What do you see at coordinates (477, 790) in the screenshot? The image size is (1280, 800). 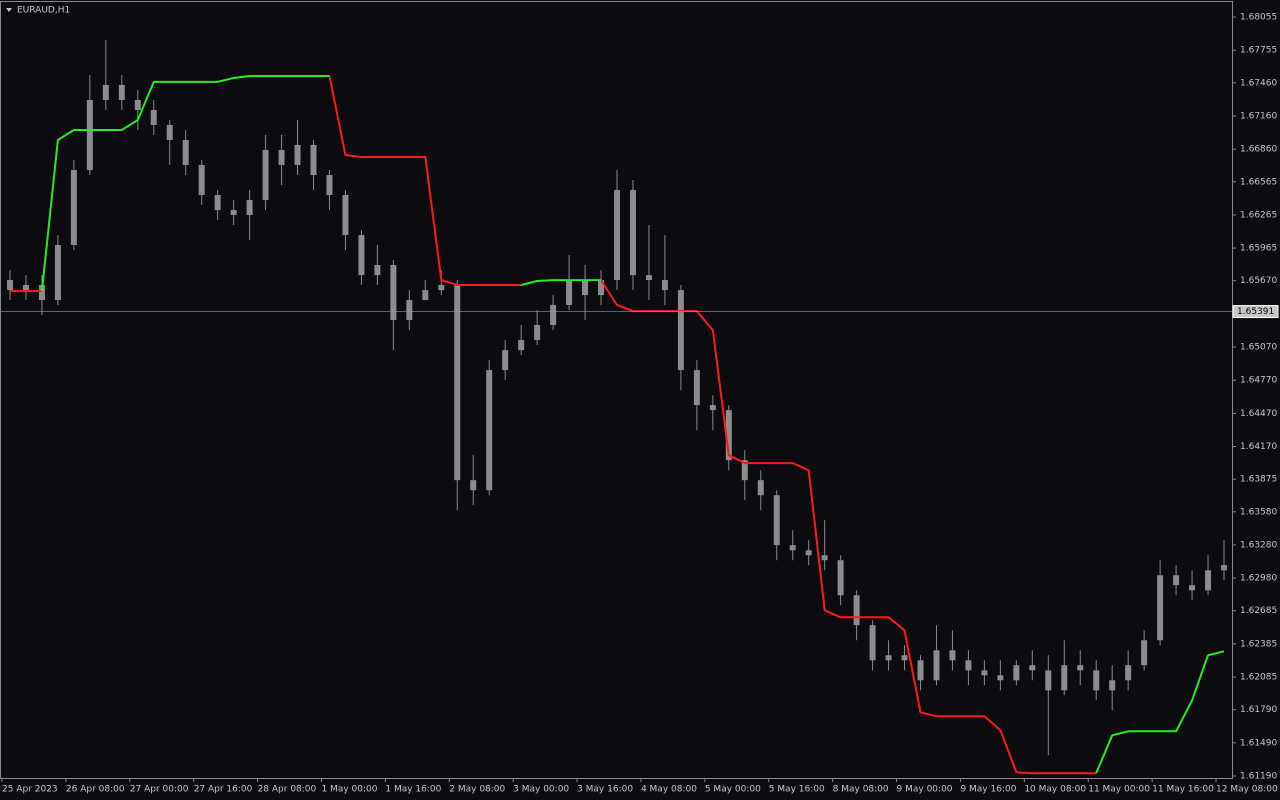 I see `x-tick-label: 2 May 08:00` at bounding box center [477, 790].